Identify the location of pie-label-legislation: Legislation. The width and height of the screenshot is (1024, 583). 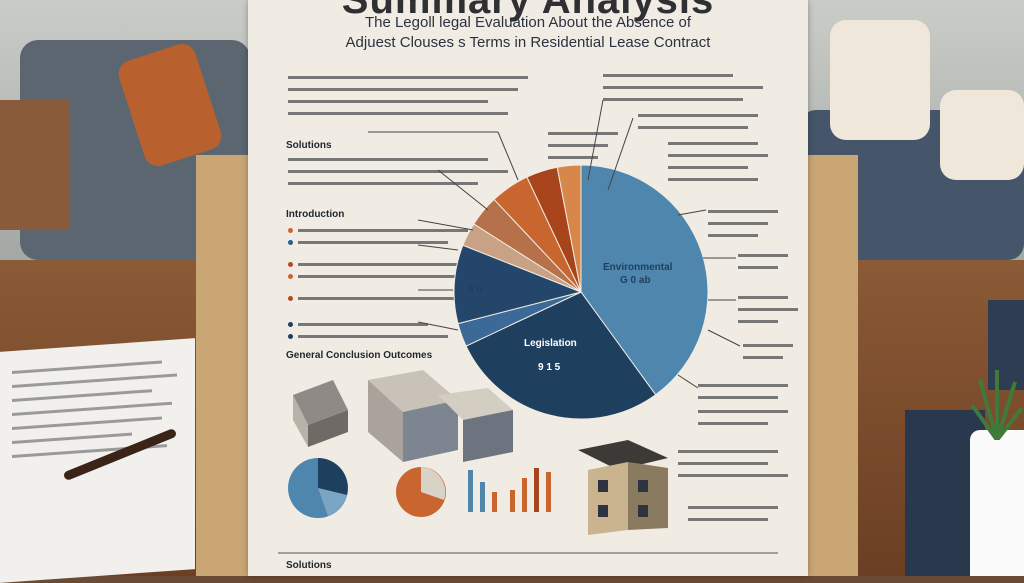
(550, 343).